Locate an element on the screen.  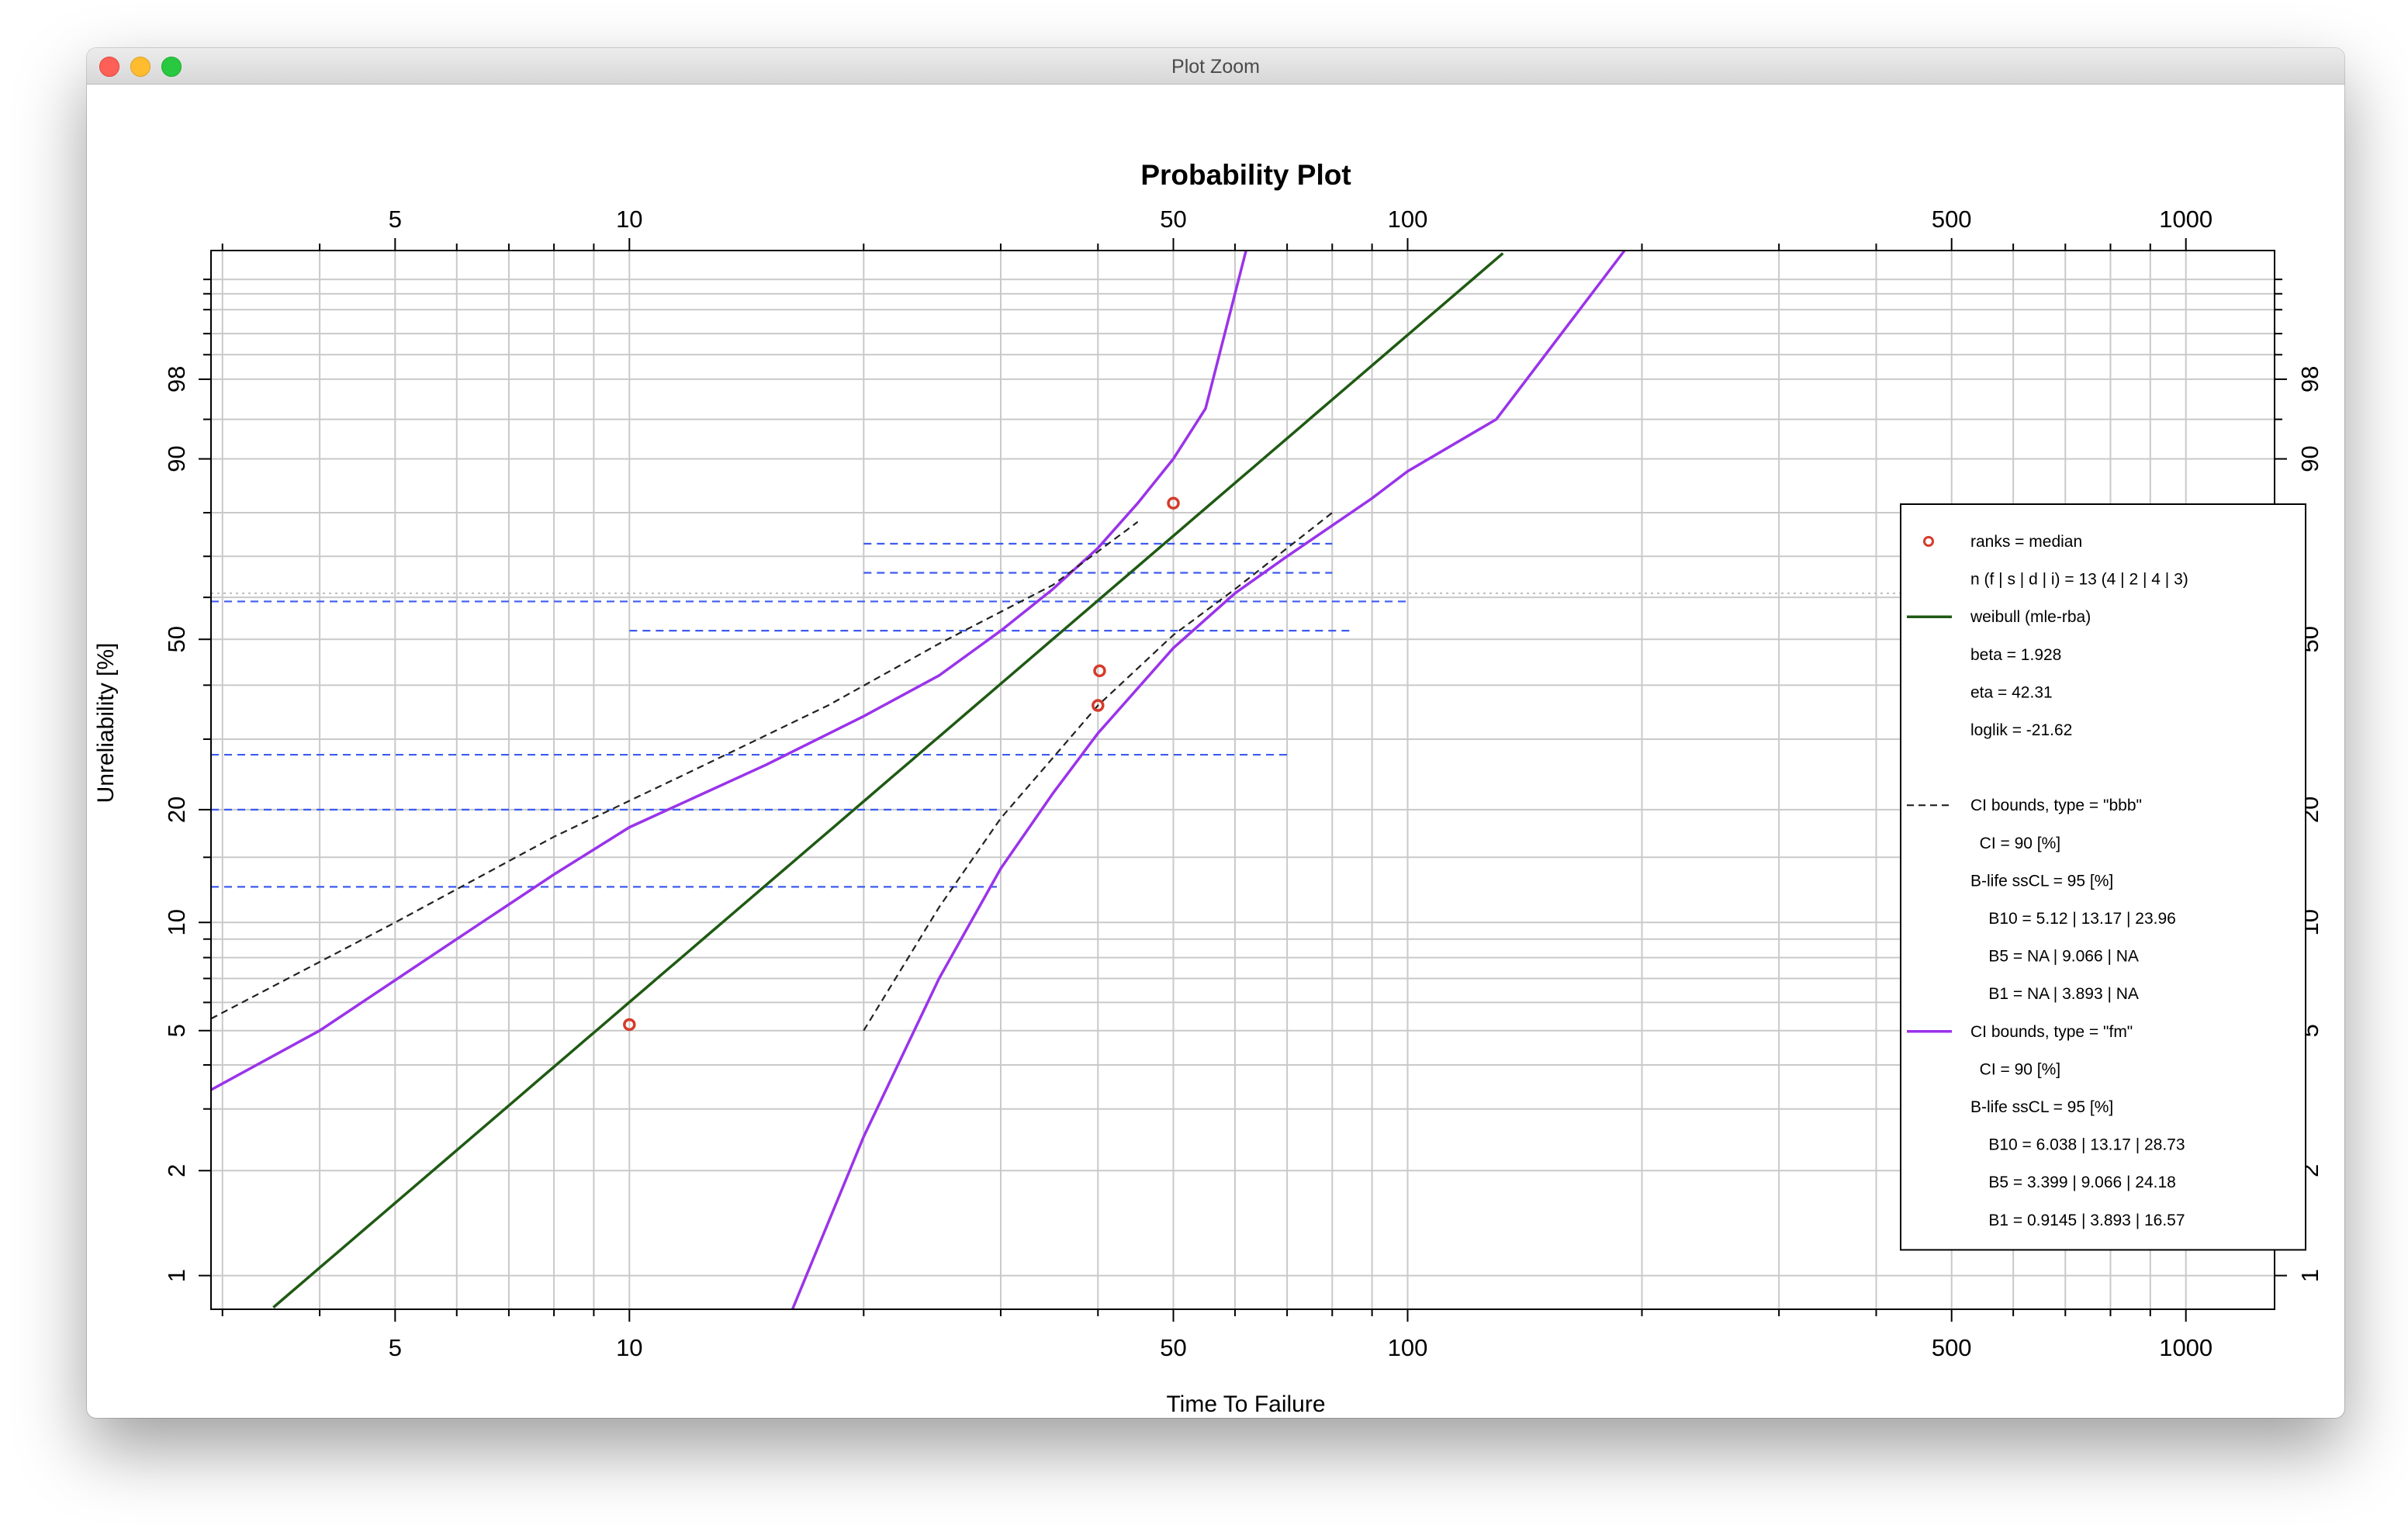
y-tick-label-left: 1 is located at coordinates (176, 1275).